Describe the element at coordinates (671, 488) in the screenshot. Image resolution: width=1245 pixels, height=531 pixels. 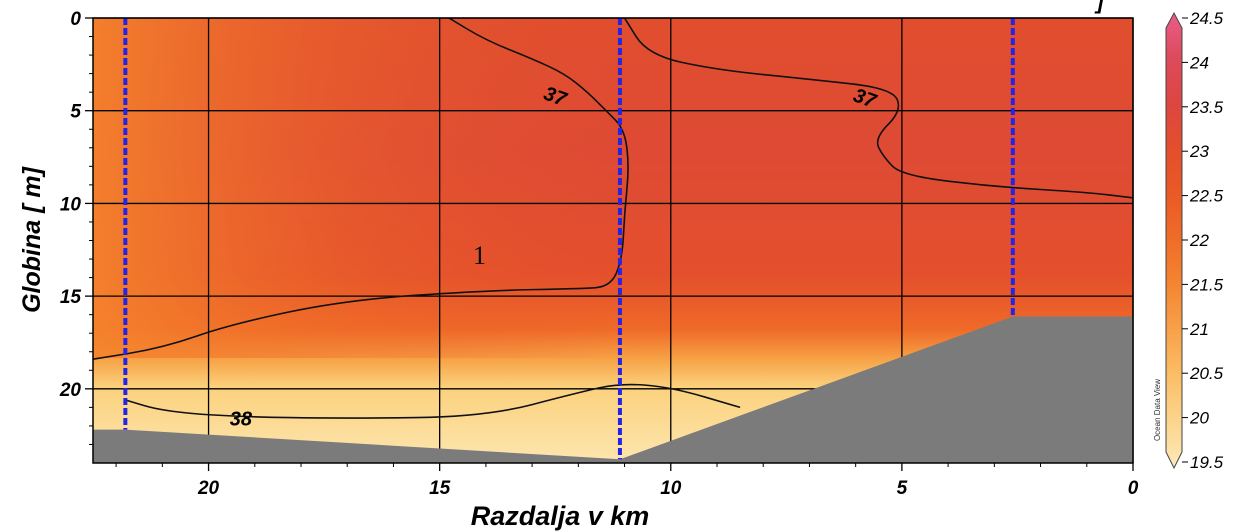
I see `x-tick-label-2: 10` at that location.